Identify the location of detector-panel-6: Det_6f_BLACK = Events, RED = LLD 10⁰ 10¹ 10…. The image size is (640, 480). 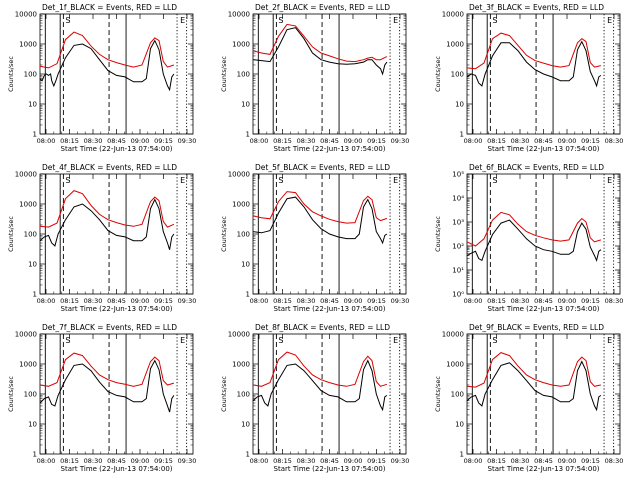
(528, 238).